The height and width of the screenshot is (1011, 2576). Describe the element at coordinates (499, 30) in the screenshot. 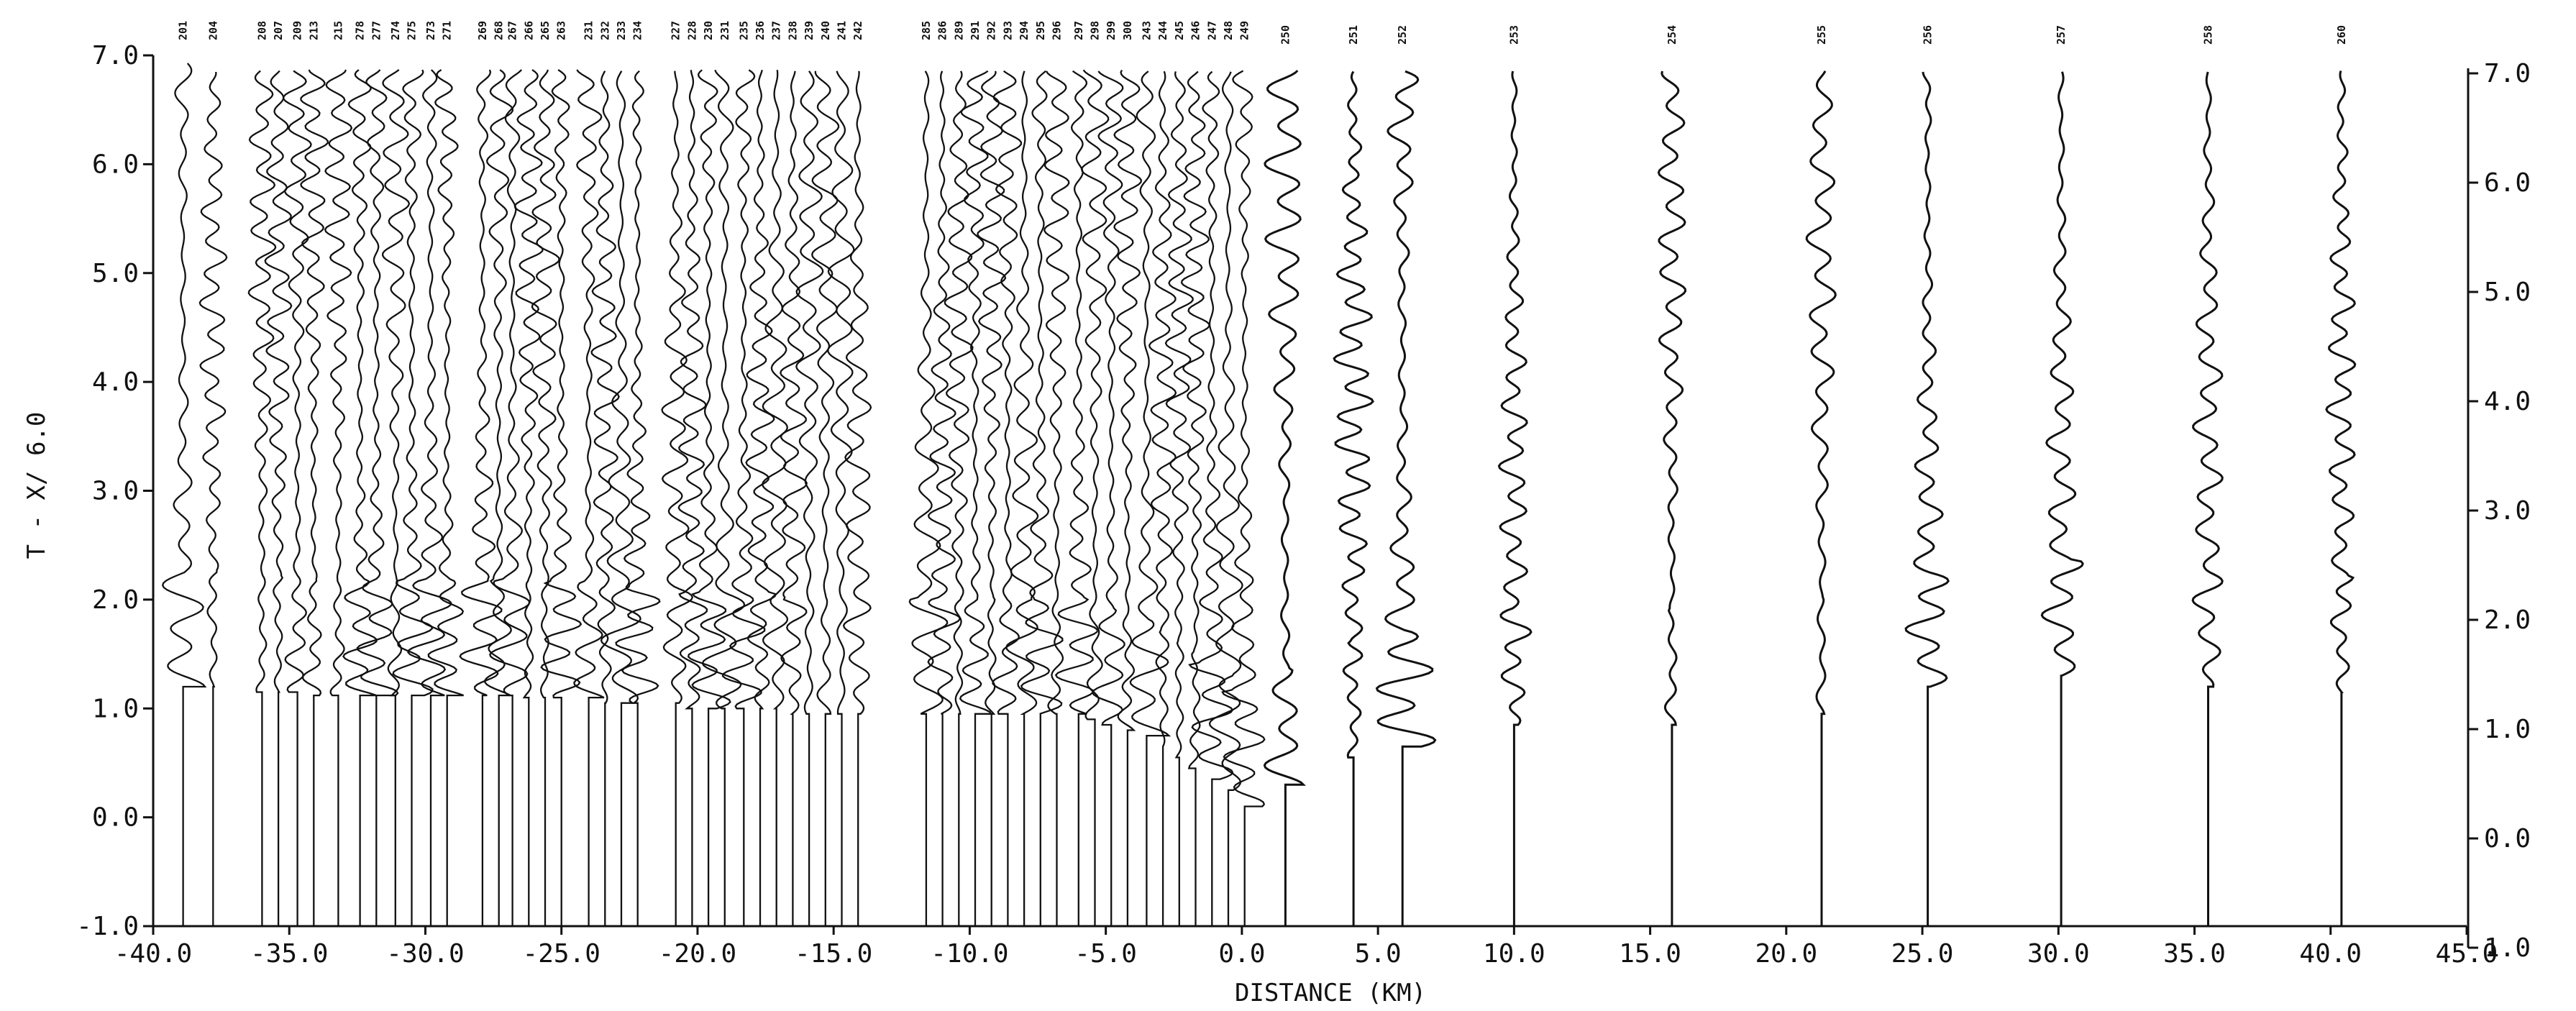

I see `trace-label: 268` at that location.